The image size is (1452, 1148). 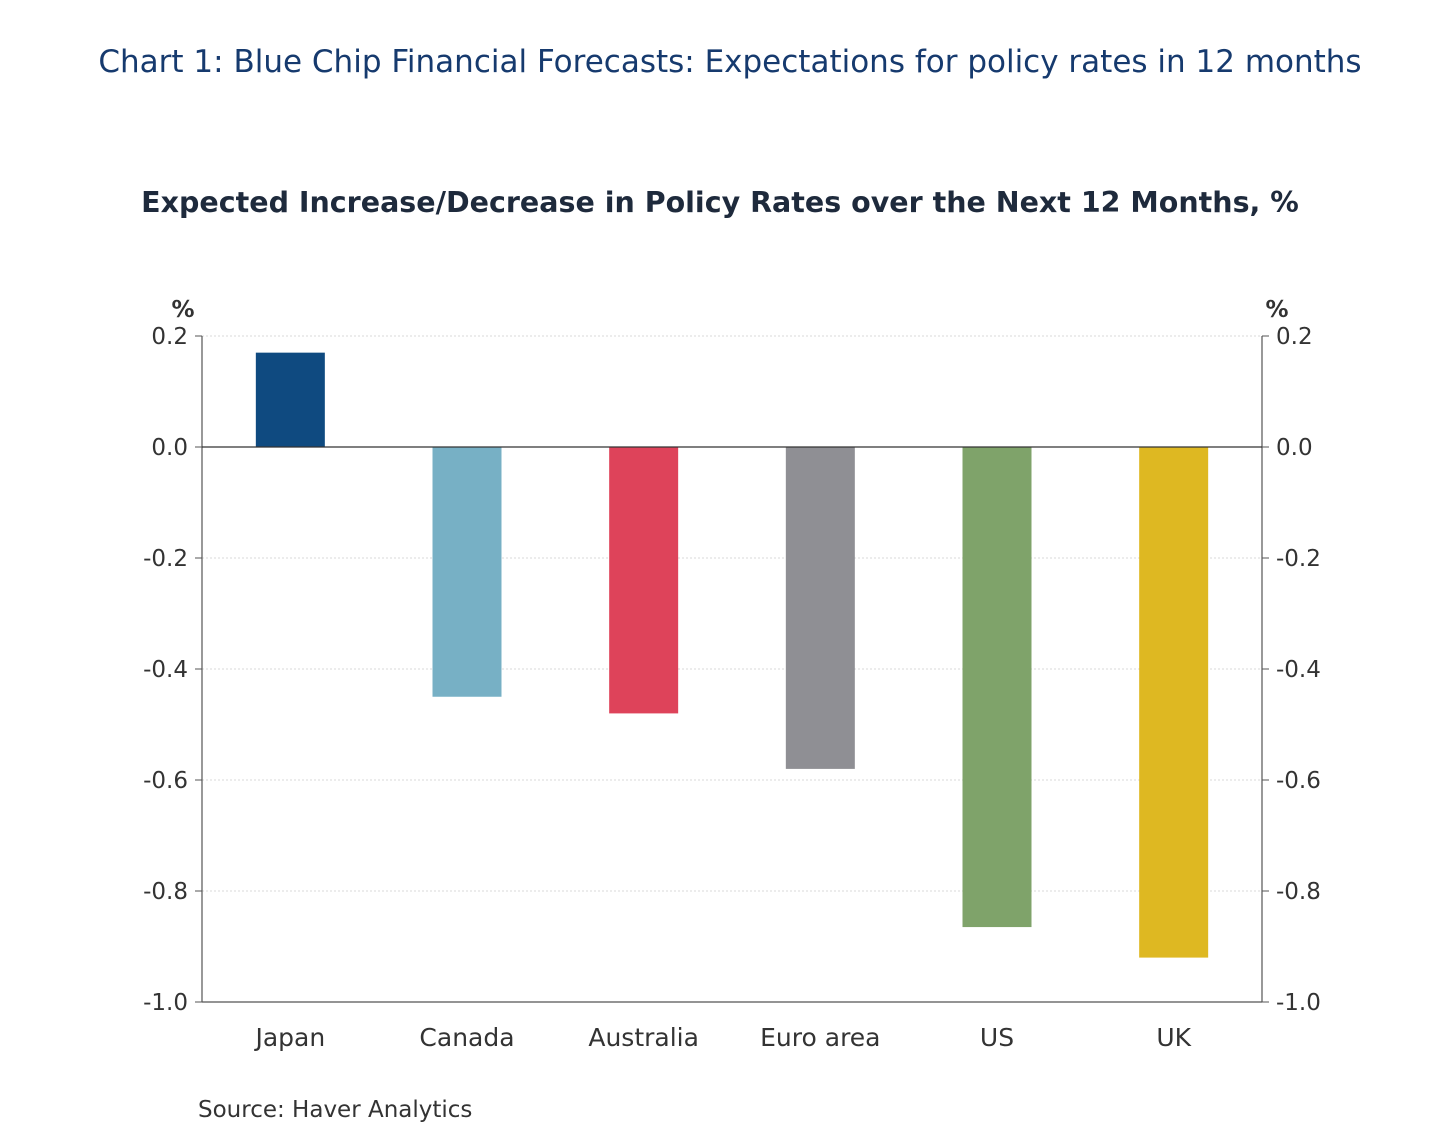 I want to click on category-label: Canada, so click(x=466, y=1037).